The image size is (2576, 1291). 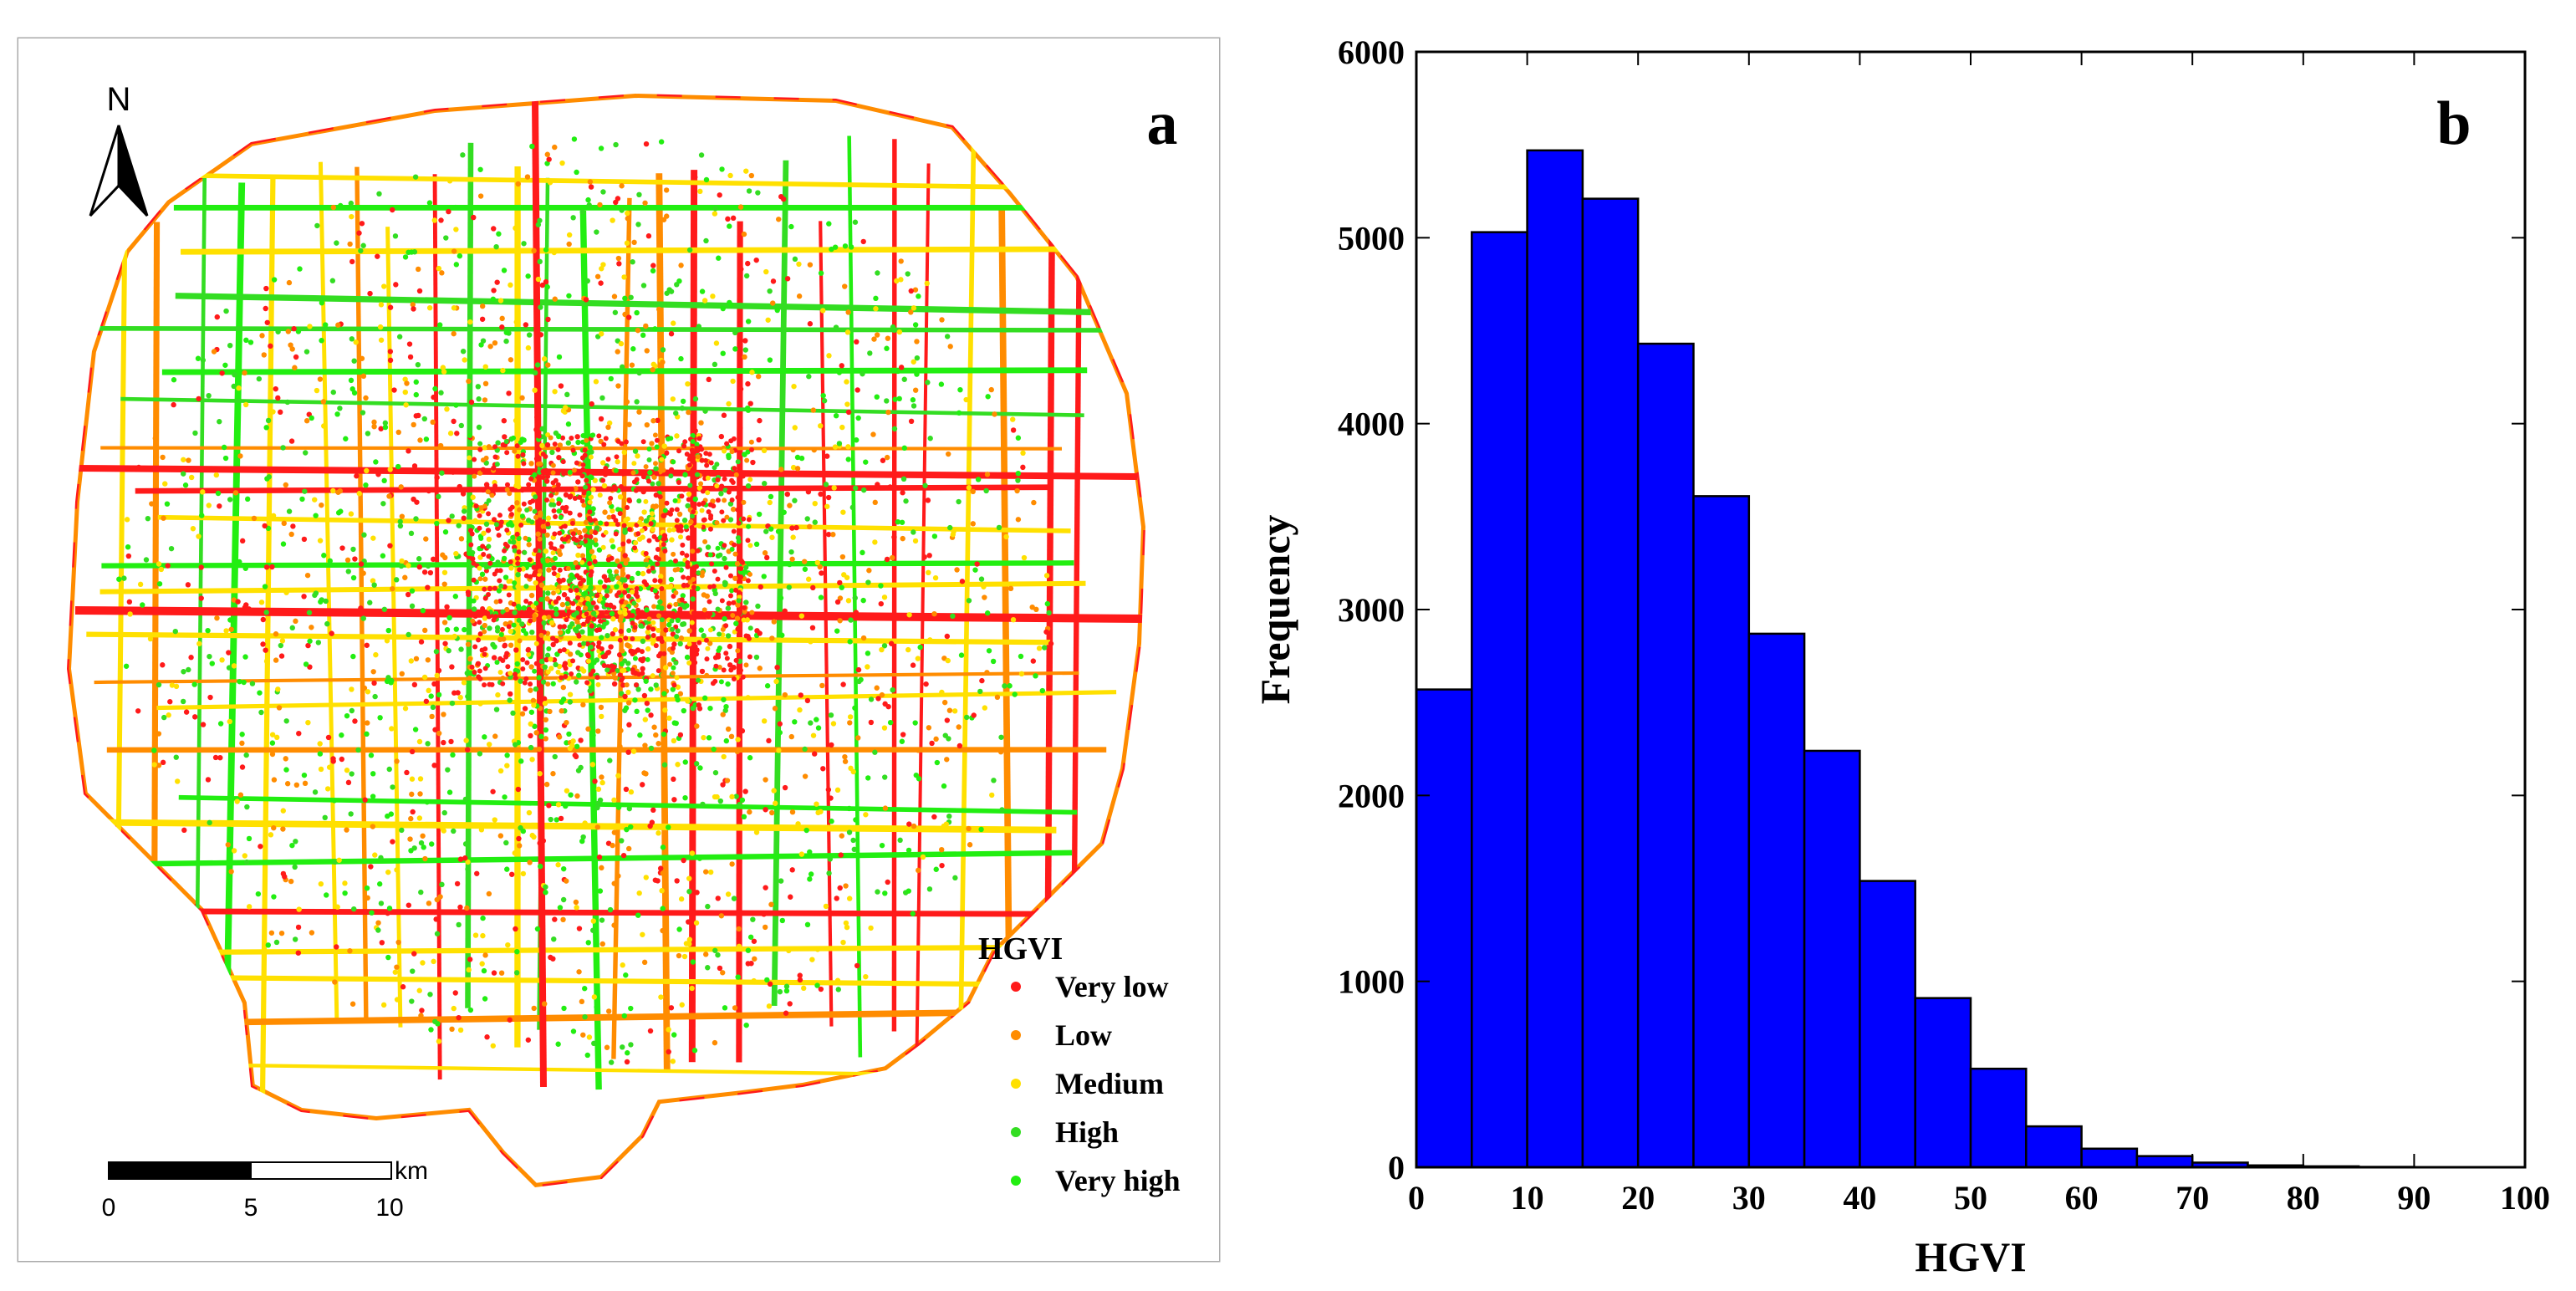 What do you see at coordinates (109, 1208) in the screenshot?
I see `scale-tick-0: 0` at bounding box center [109, 1208].